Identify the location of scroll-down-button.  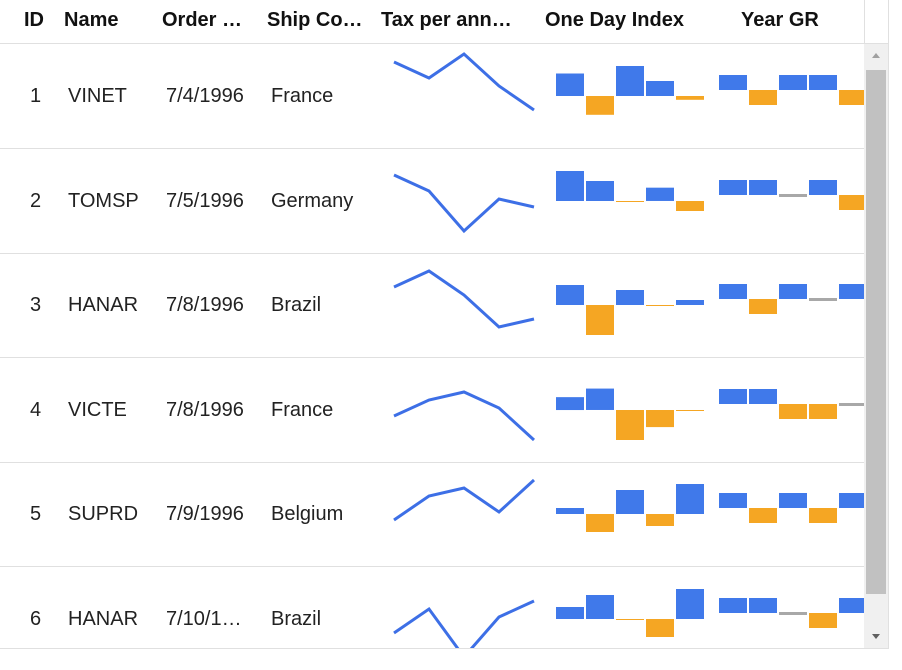
(876, 638).